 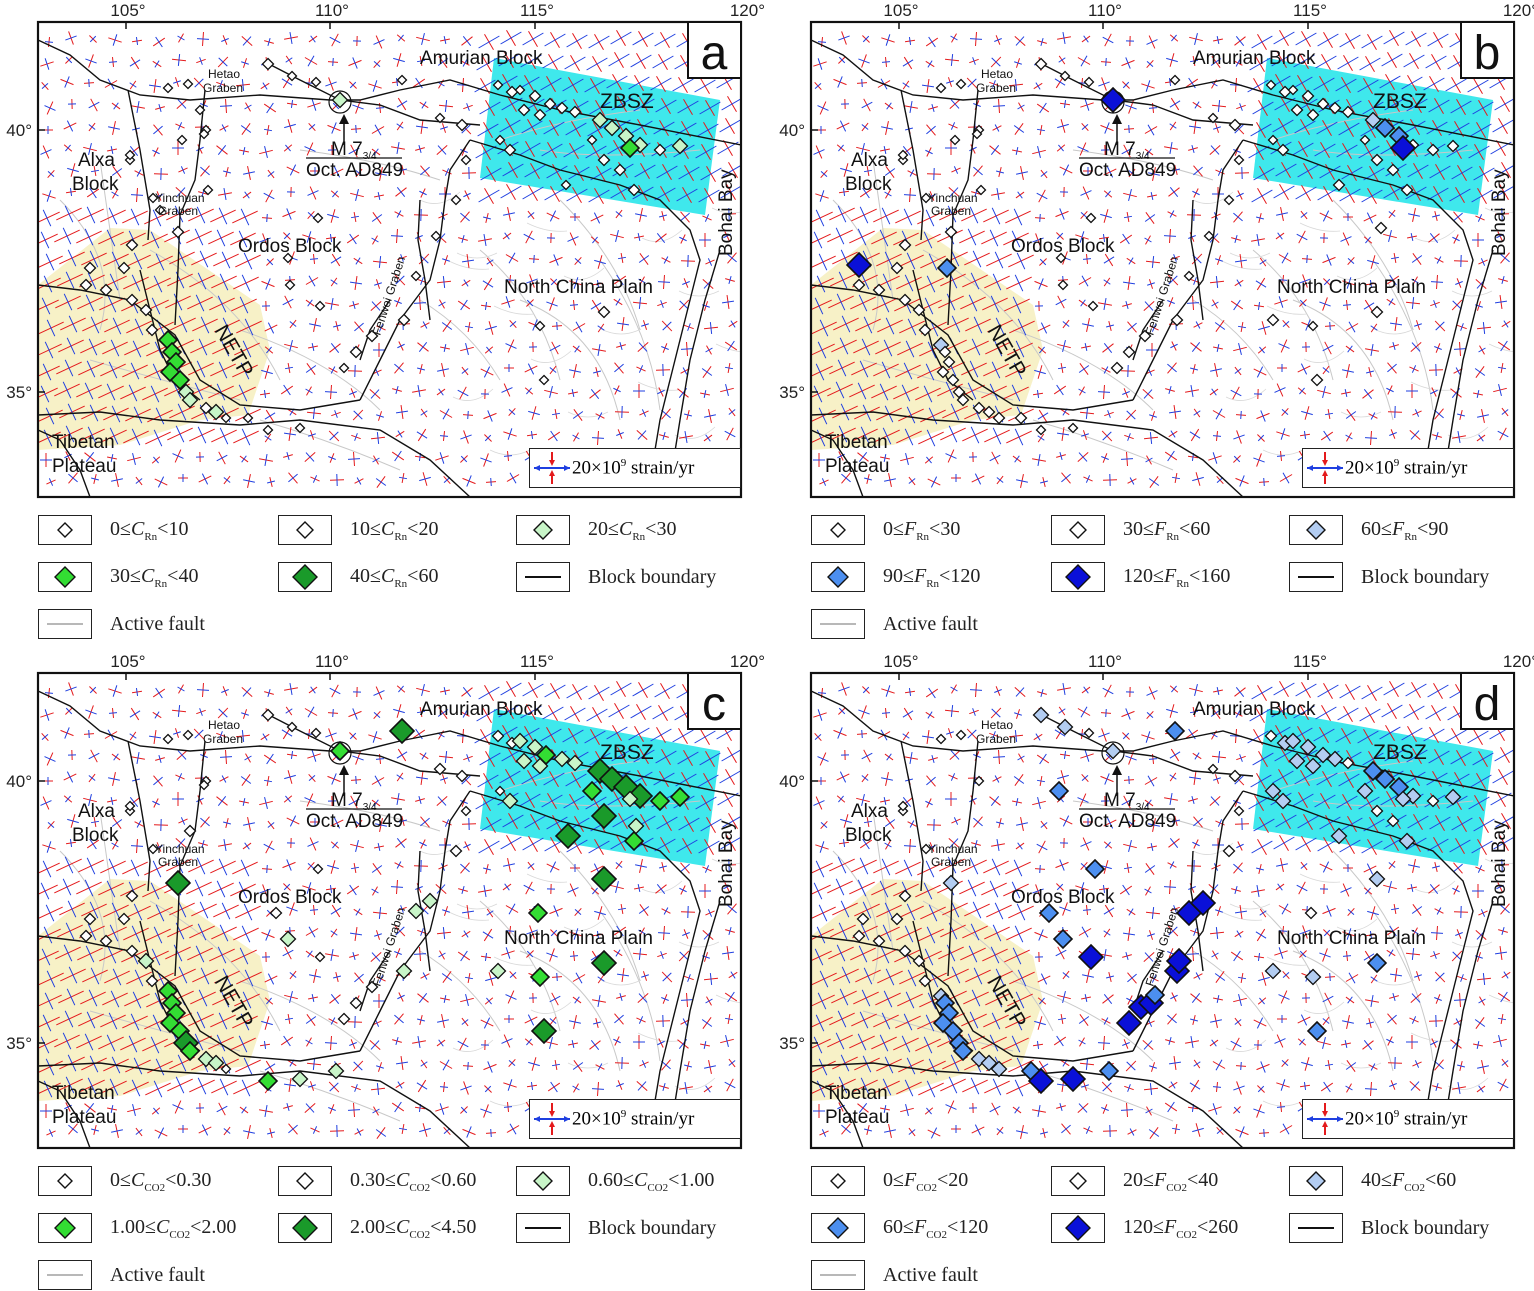 What do you see at coordinates (1487, 53) in the screenshot?
I see `panel-letter: b` at bounding box center [1487, 53].